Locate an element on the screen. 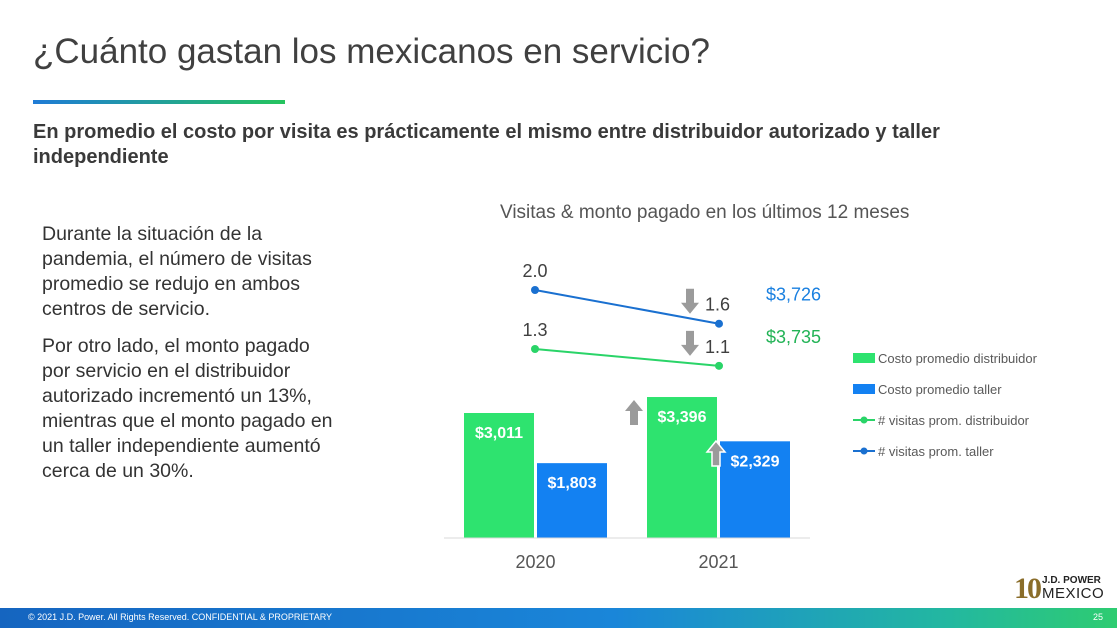 The width and height of the screenshot is (1117, 628). line-point-1-2021 is located at coordinates (719, 323).